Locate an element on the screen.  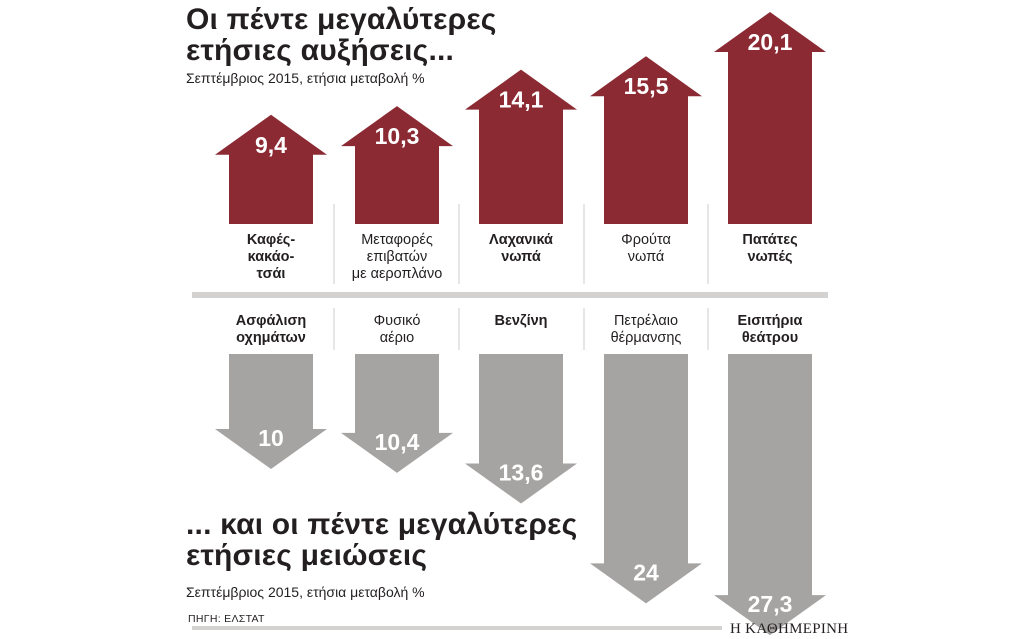
source-note: ΠΗΓΗ: ΕΛΣΤΑΤ is located at coordinates (226, 619).